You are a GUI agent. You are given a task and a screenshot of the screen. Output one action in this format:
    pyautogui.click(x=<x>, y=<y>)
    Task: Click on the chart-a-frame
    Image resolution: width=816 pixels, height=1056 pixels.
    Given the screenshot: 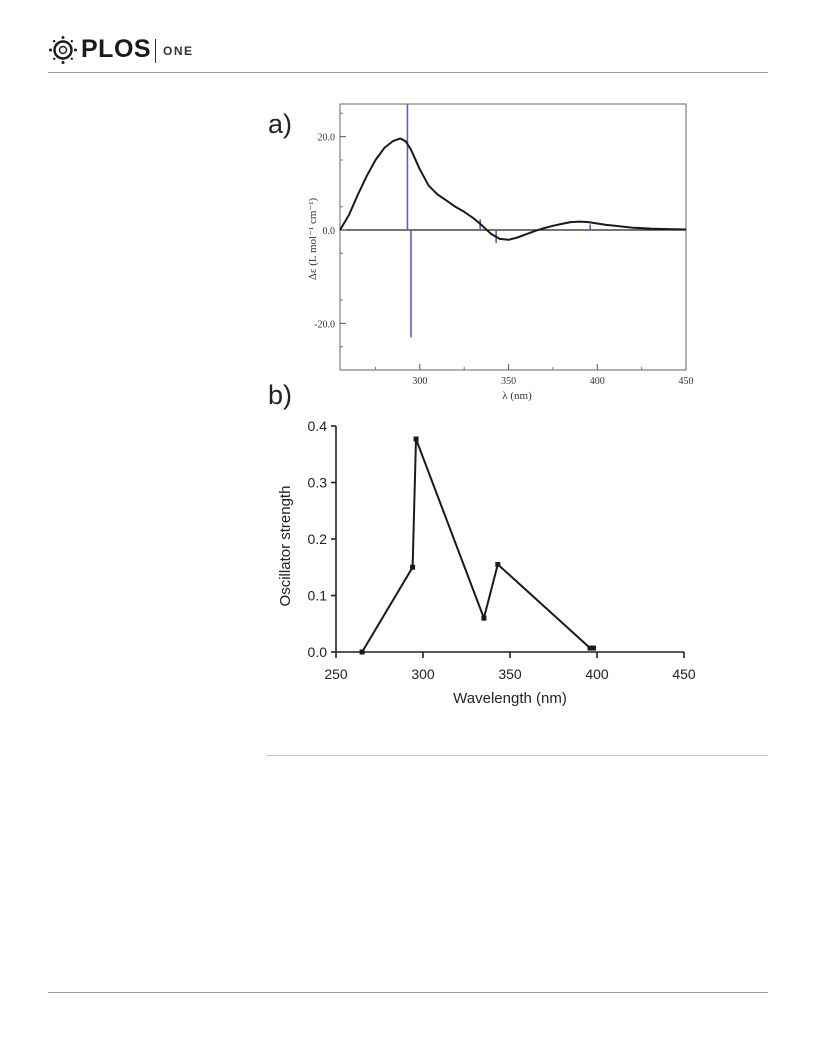 What is the action you would take?
    pyautogui.click(x=513, y=237)
    